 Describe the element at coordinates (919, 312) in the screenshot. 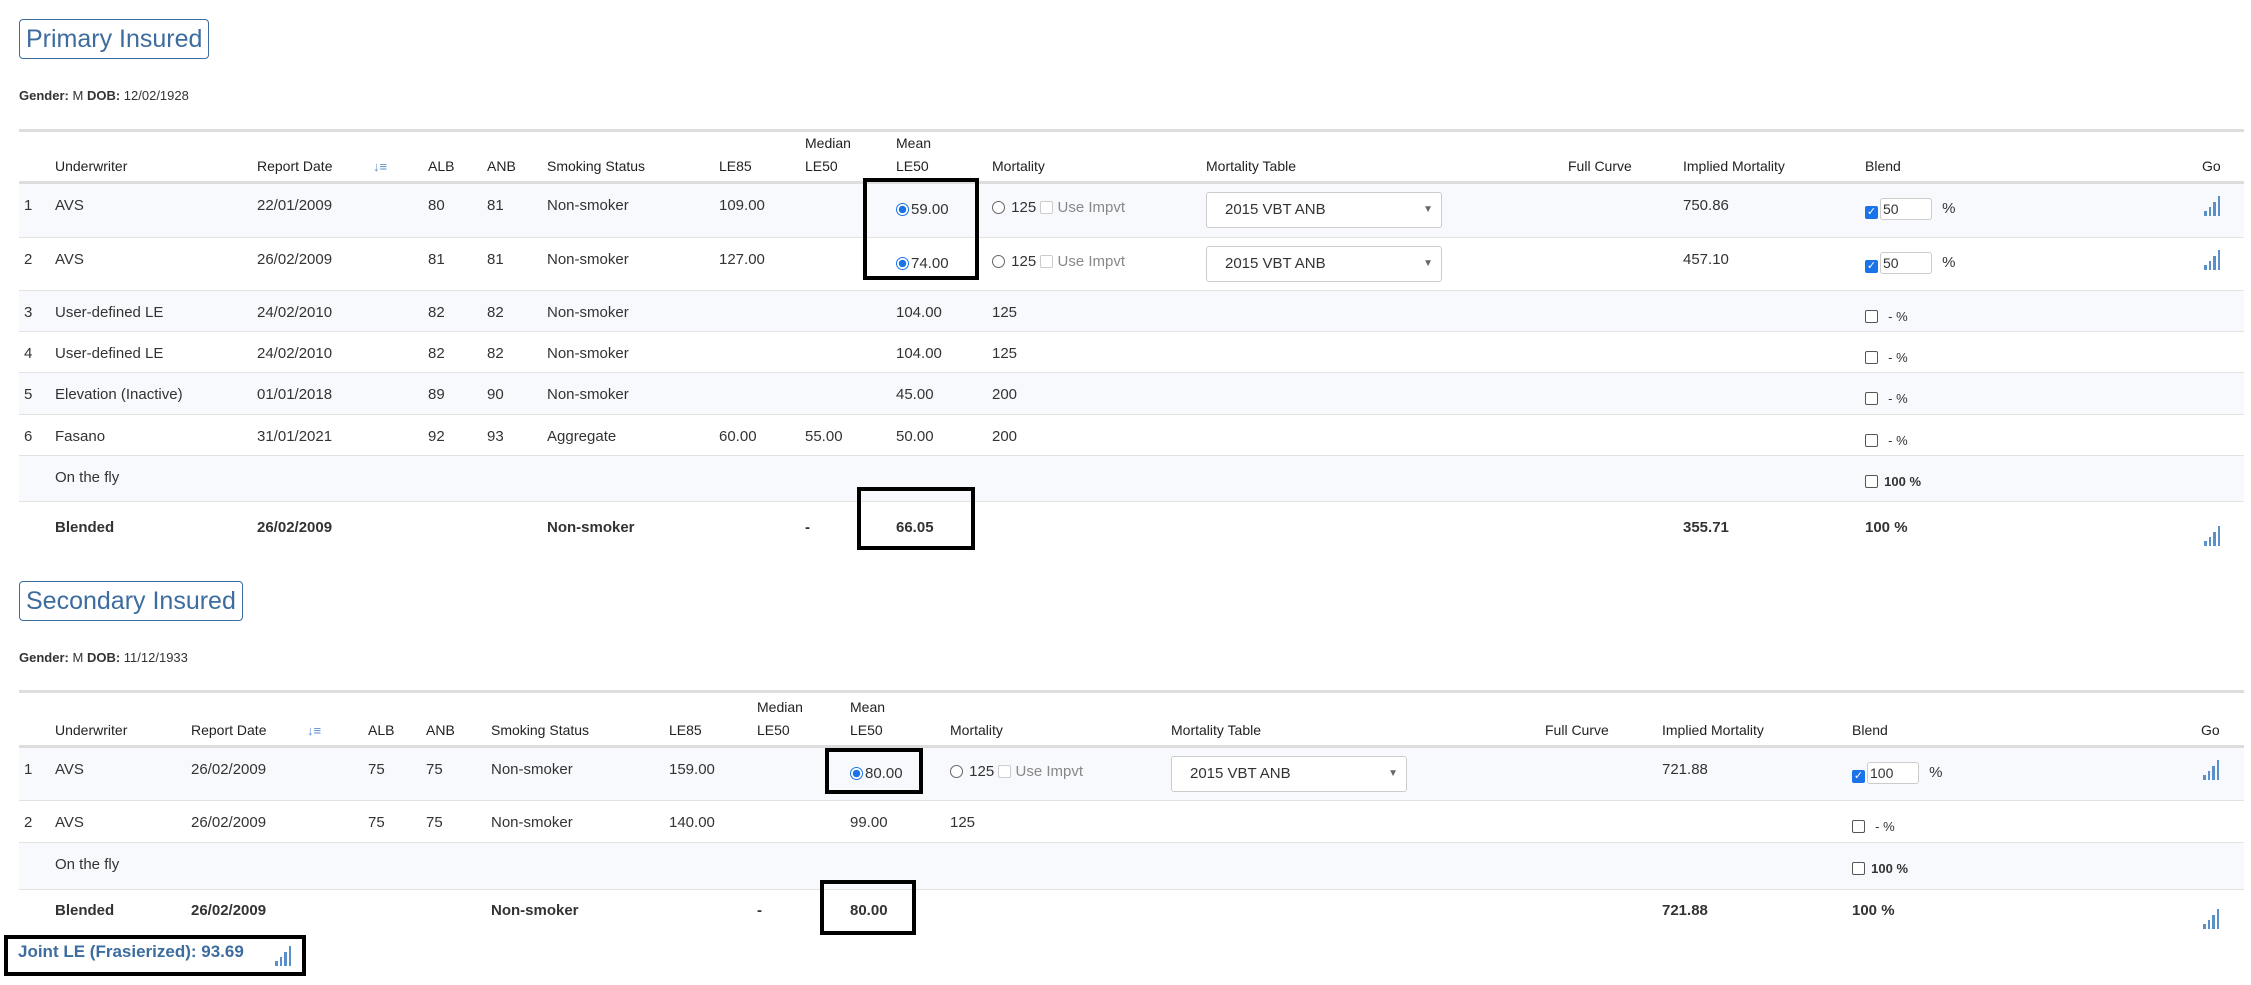

I see `mean-le50-value: 104.00` at that location.